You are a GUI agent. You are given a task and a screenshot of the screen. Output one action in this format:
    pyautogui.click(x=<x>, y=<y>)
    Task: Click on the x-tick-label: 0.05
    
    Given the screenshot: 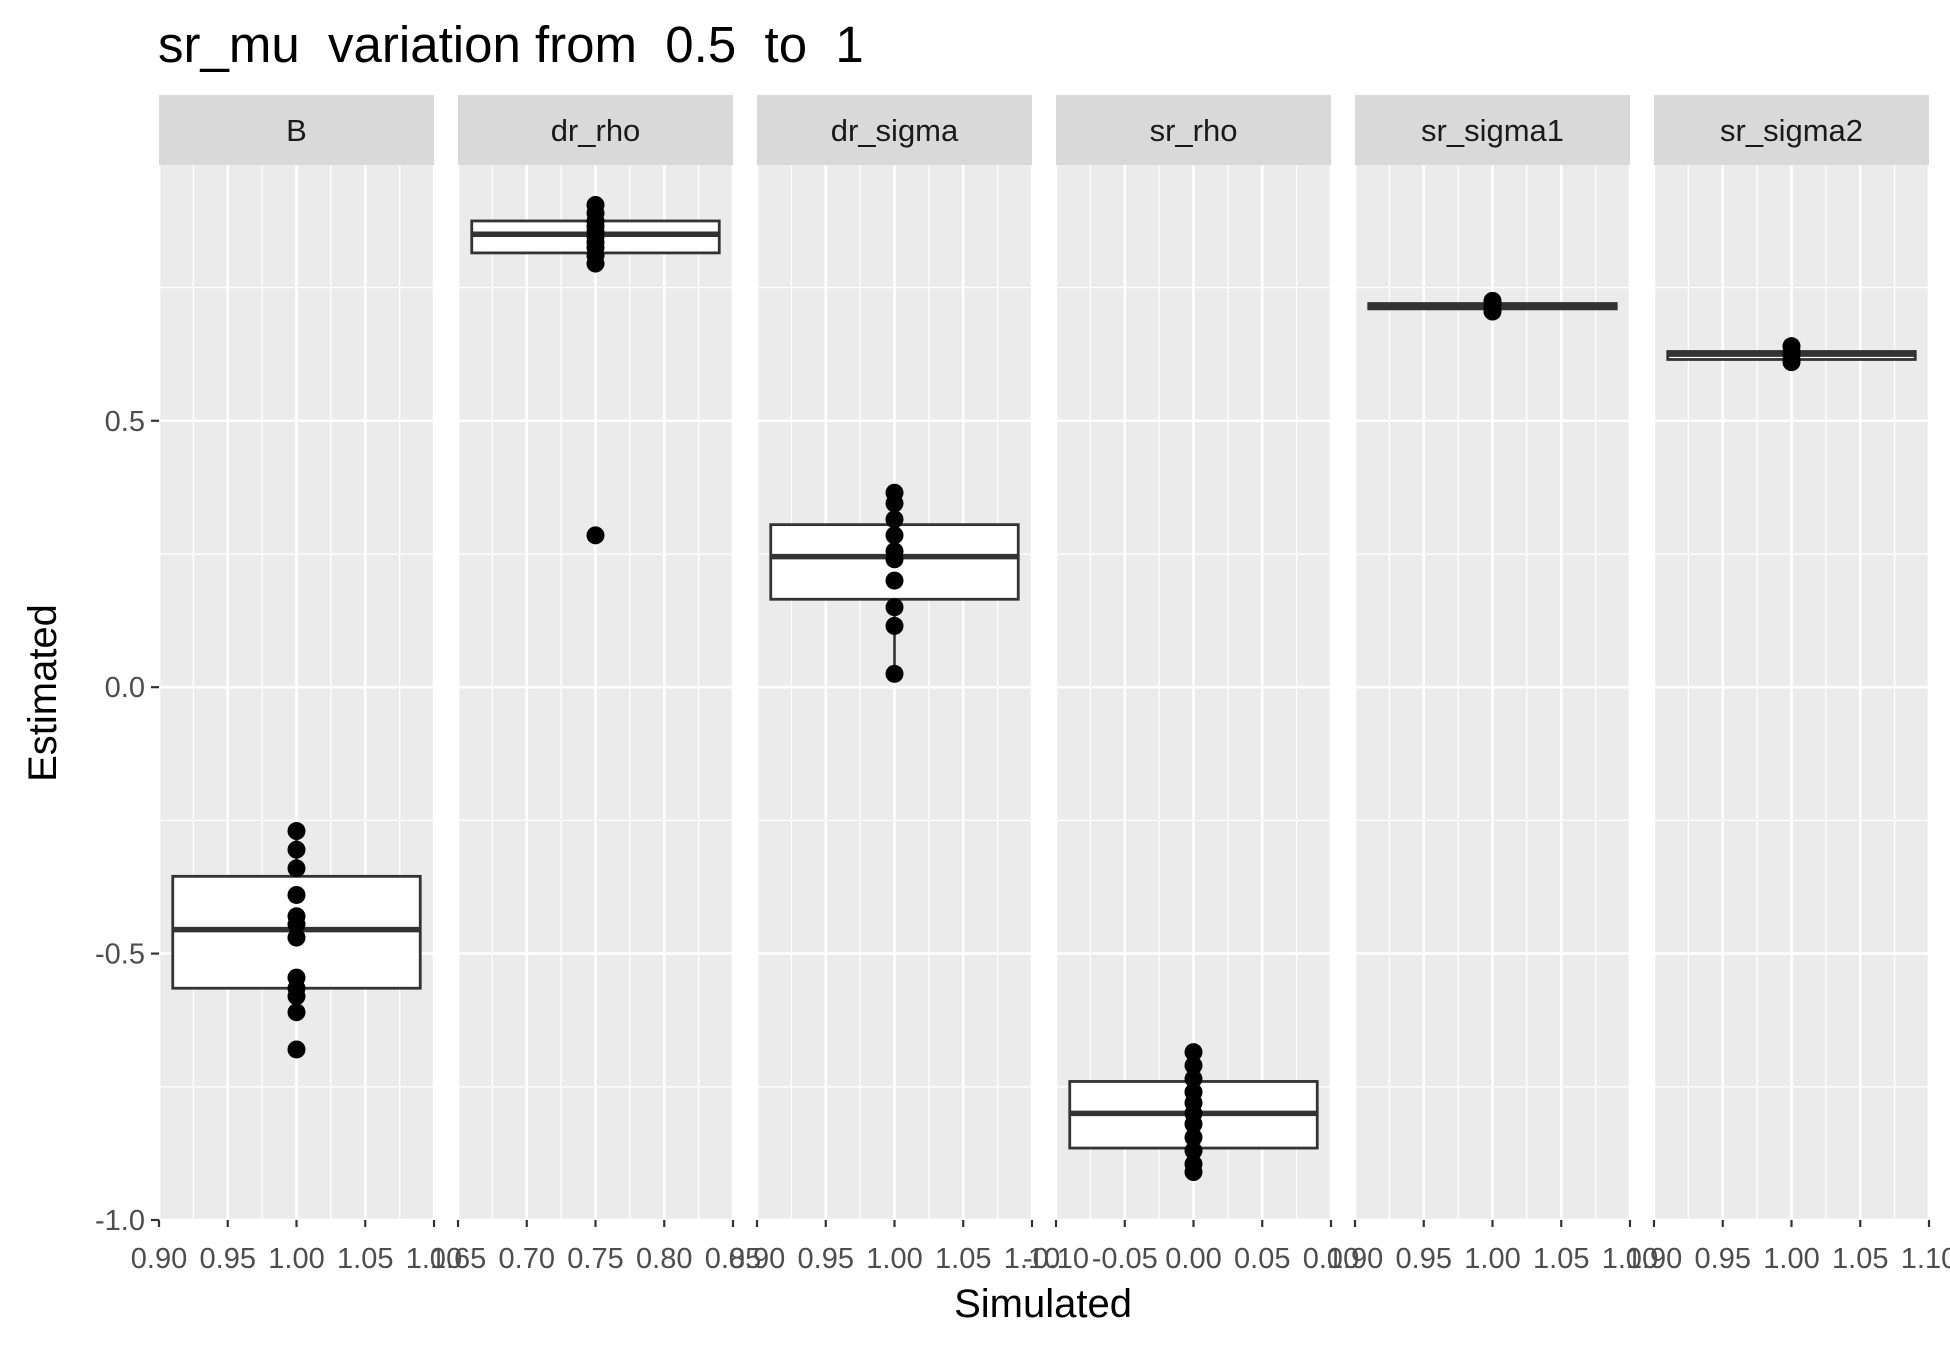 What is the action you would take?
    pyautogui.click(x=1262, y=1259)
    